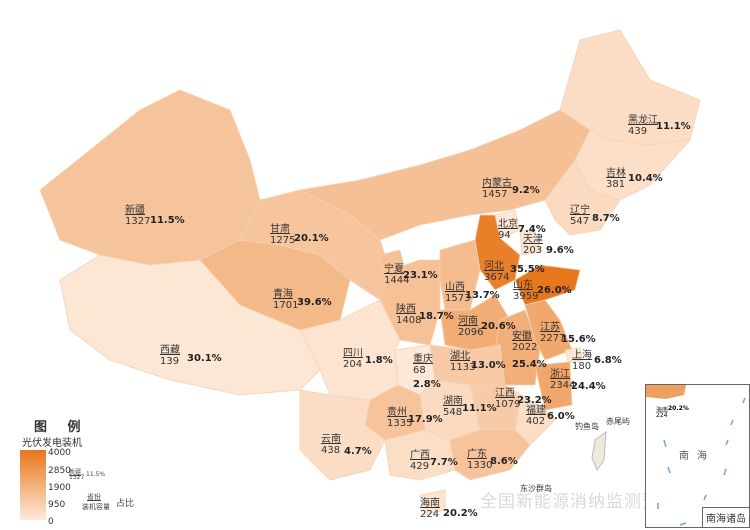 This screenshot has height=530, width=750. I want to click on province-name: 湖南, so click(453, 401).